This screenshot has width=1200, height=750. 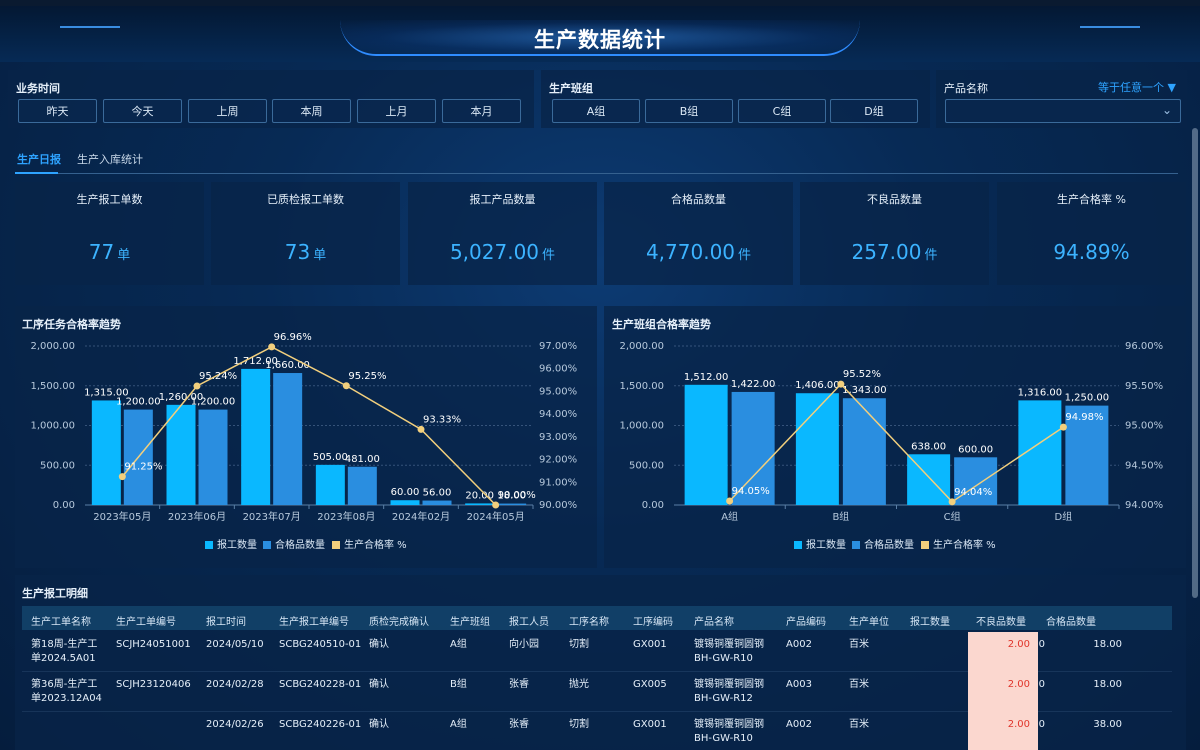 I want to click on pass-rate-label: 90.00%, so click(x=517, y=495).